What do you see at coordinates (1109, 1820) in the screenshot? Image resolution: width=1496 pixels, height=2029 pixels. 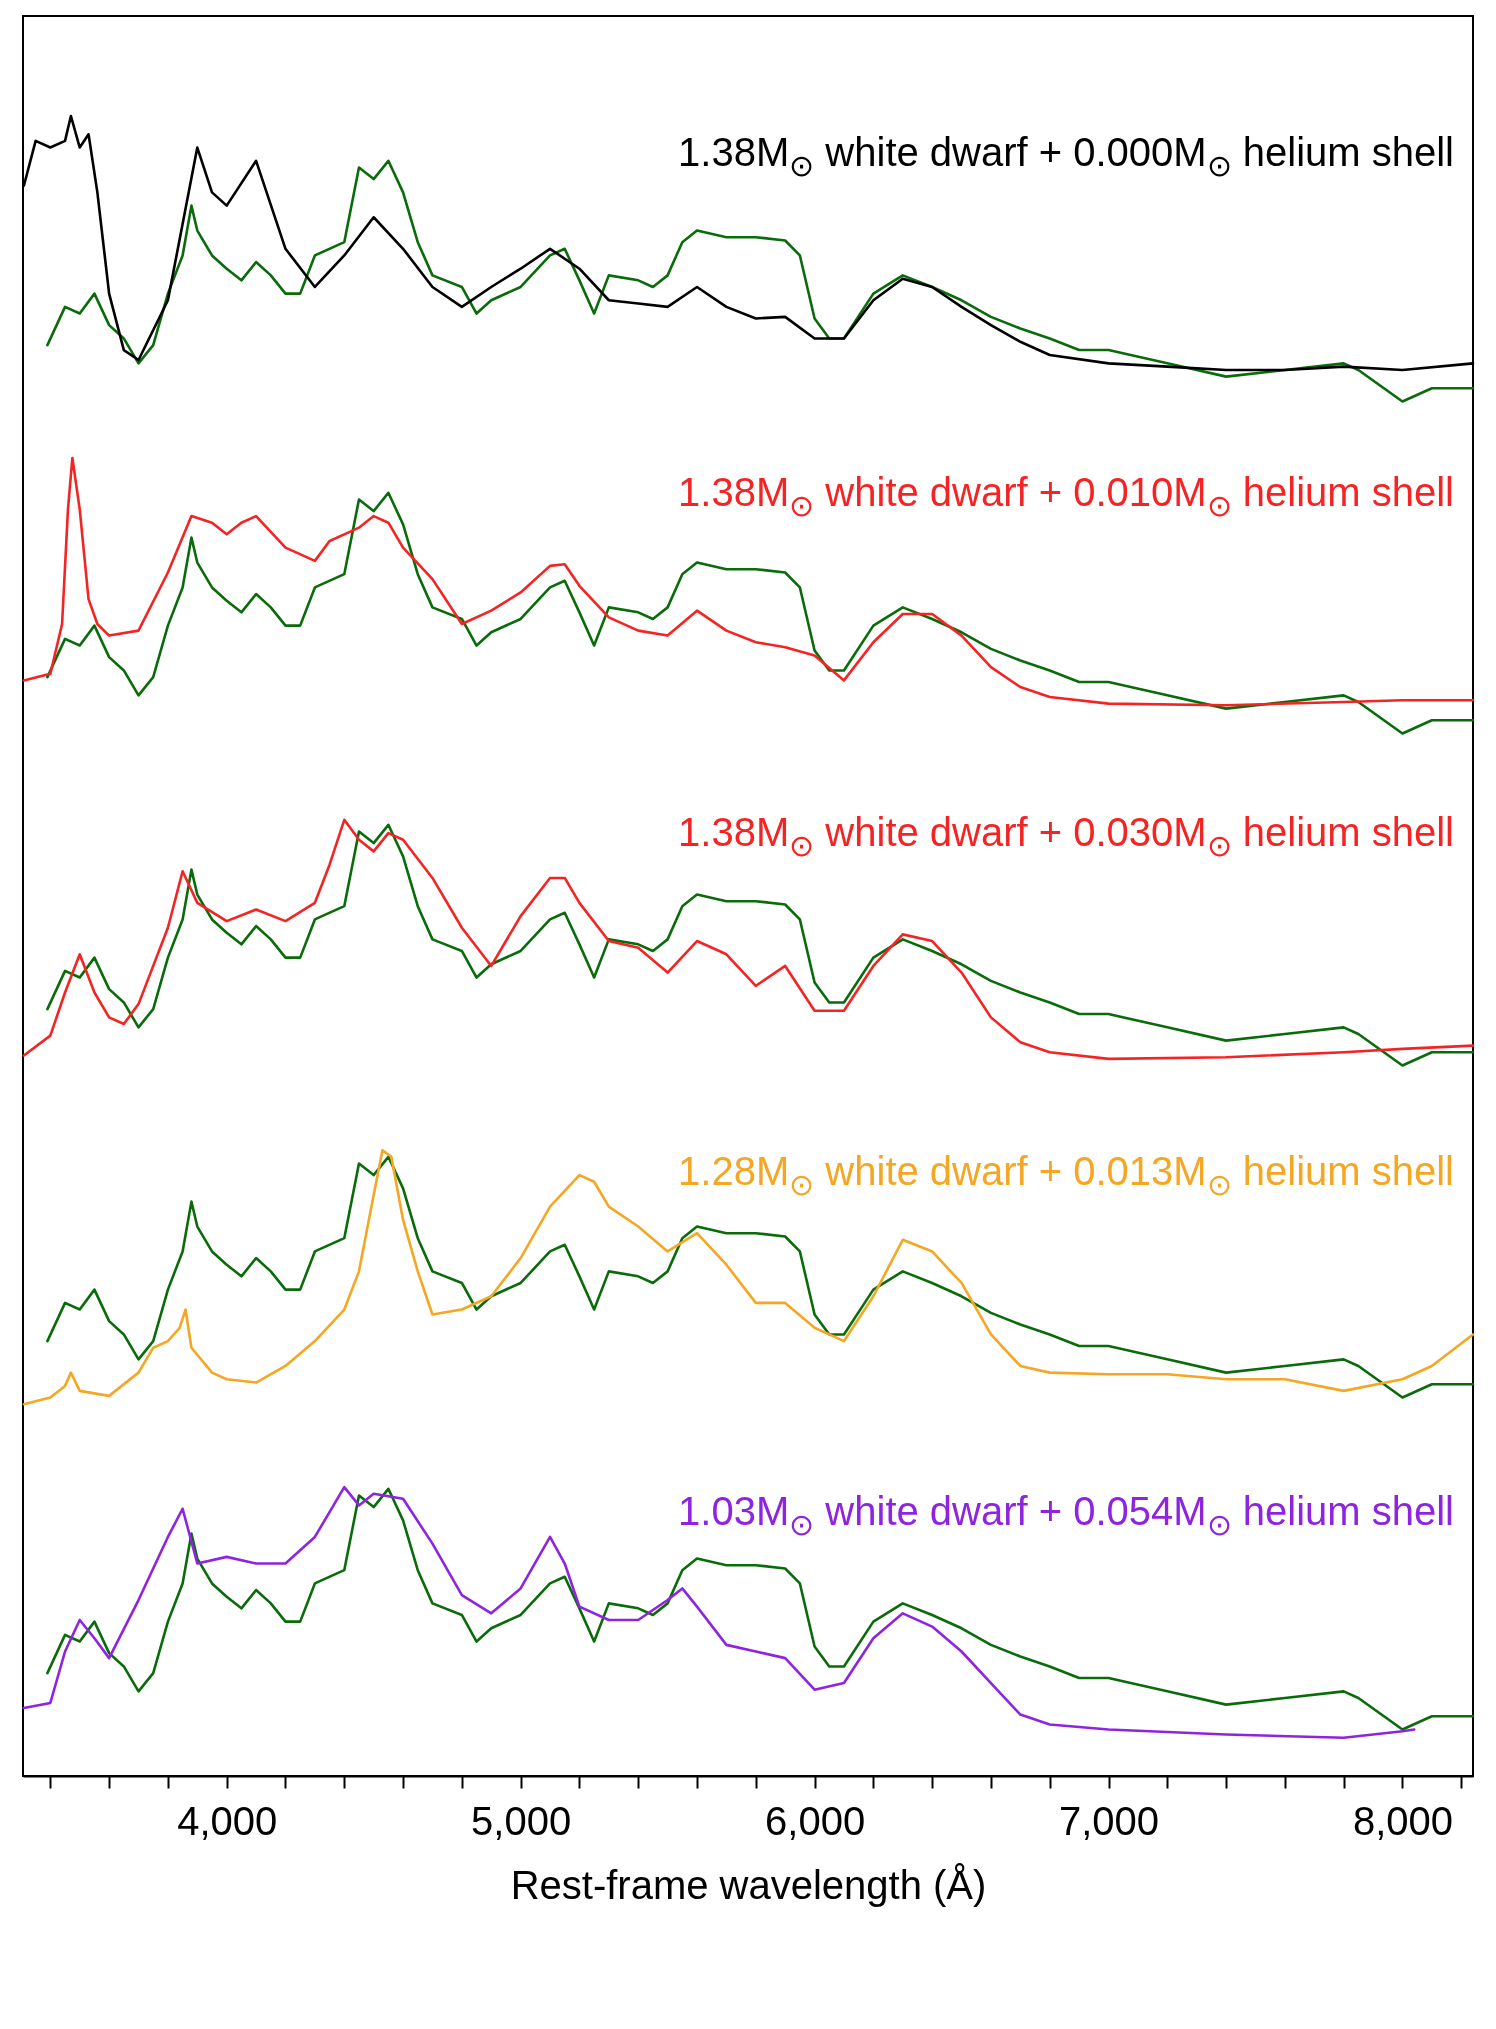 I see `x-tick-label: 7,000` at bounding box center [1109, 1820].